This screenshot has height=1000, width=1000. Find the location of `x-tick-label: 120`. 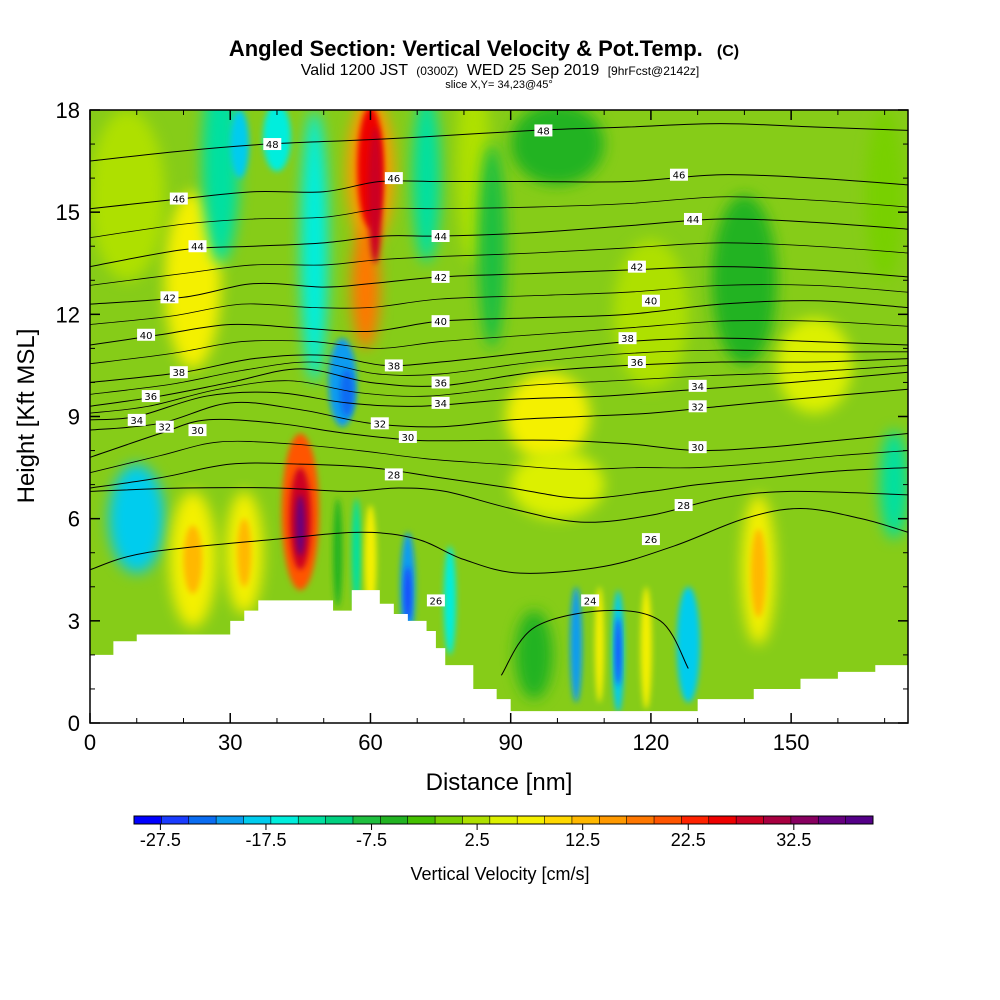

x-tick-label: 120 is located at coordinates (651, 742).